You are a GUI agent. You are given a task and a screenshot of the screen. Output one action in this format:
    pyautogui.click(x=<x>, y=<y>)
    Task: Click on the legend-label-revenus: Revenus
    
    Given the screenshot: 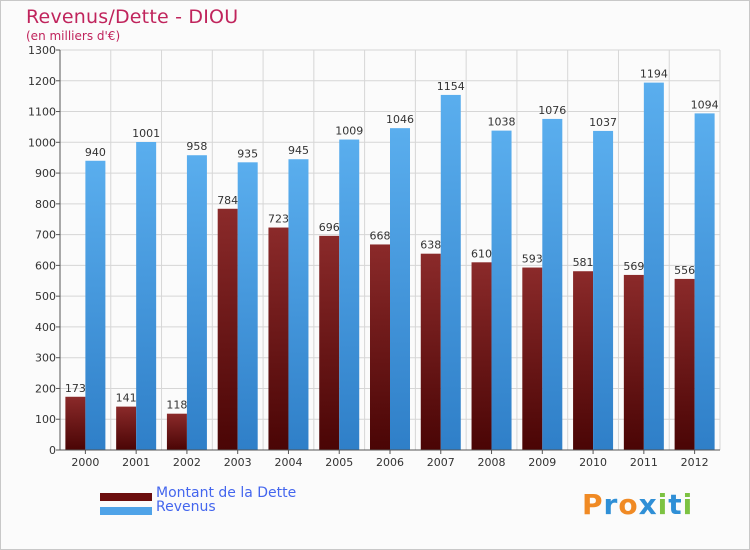 What is the action you would take?
    pyautogui.click(x=186, y=507)
    